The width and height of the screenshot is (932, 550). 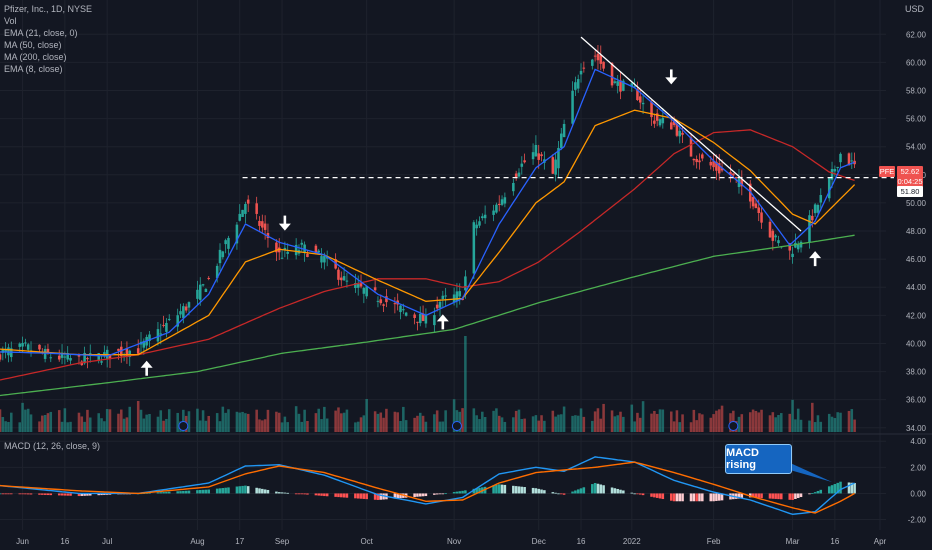 I want to click on y-tick-label: 36.00, so click(x=916, y=400).